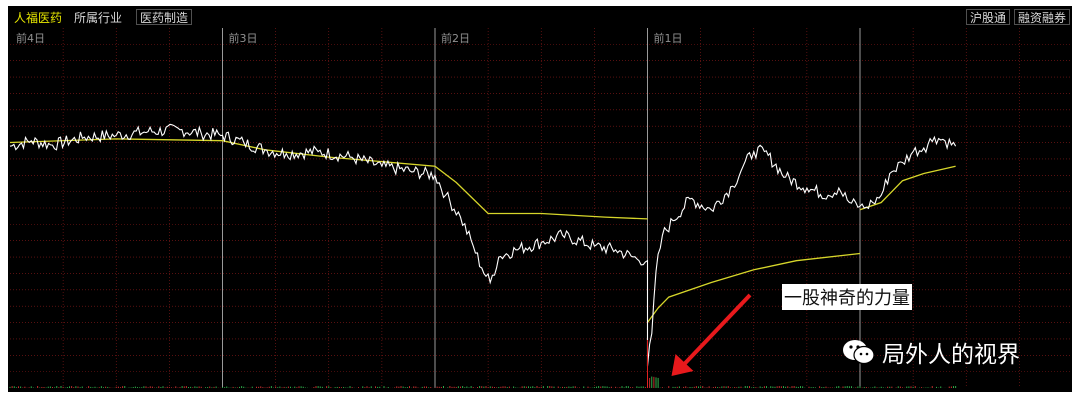 This screenshot has width=1080, height=400. What do you see at coordinates (1042, 17) in the screenshot?
I see `margin-trading-tab: 融资融券` at bounding box center [1042, 17].